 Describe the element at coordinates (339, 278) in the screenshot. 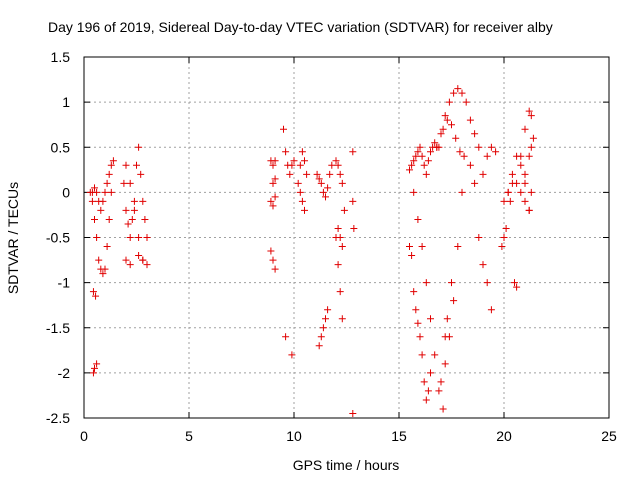

I see `series-arc-g2` at that location.